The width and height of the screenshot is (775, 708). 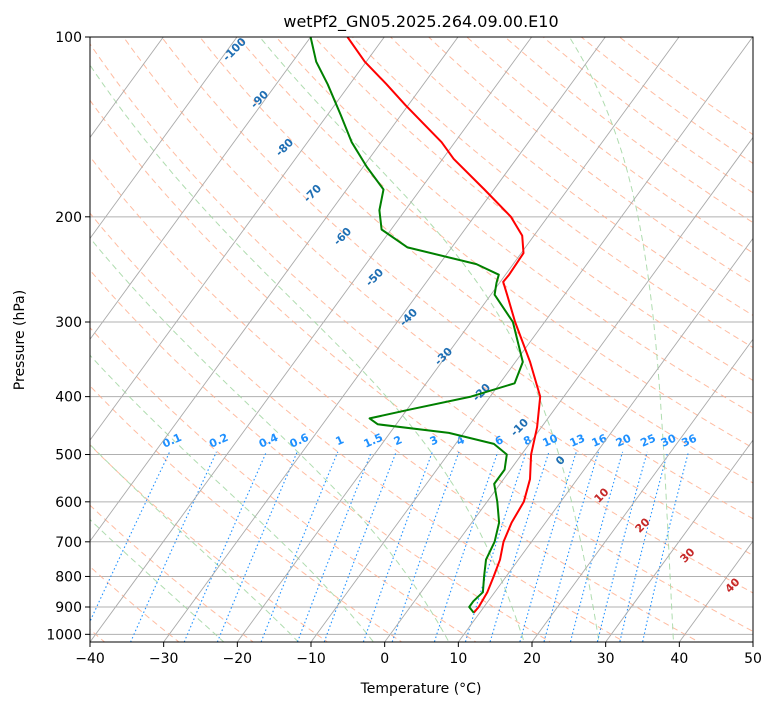 I want to click on mixing-ratio-label: 30, so click(x=669, y=441).